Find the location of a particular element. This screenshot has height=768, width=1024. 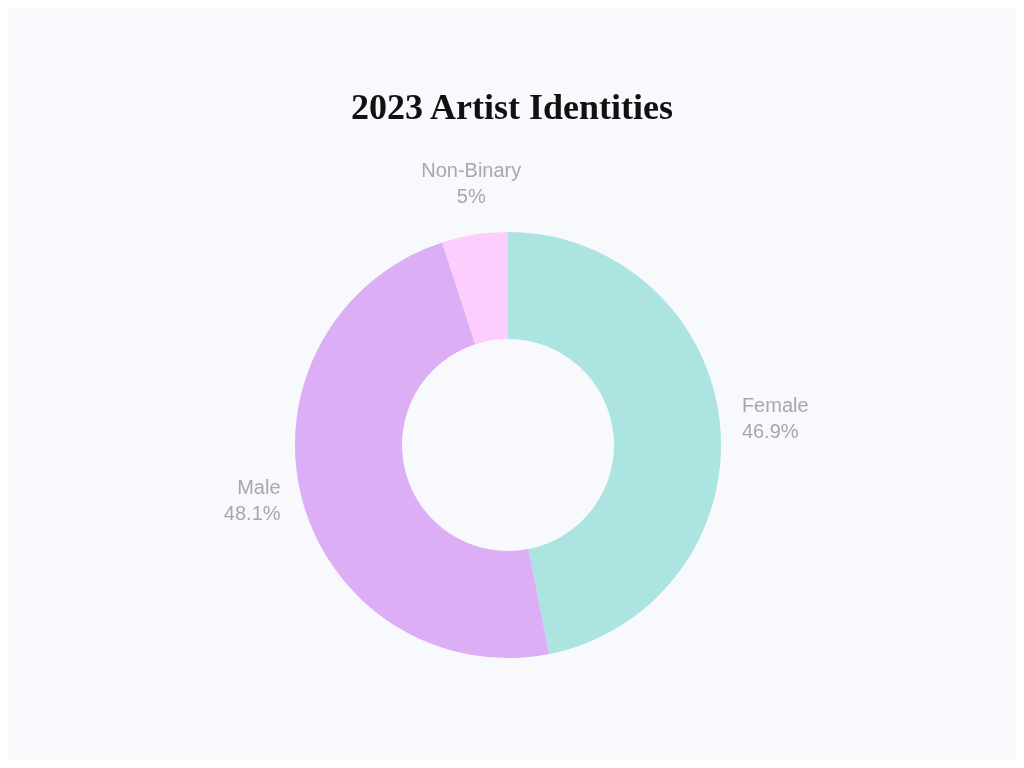

data-label: 48.1% is located at coordinates (252, 513).